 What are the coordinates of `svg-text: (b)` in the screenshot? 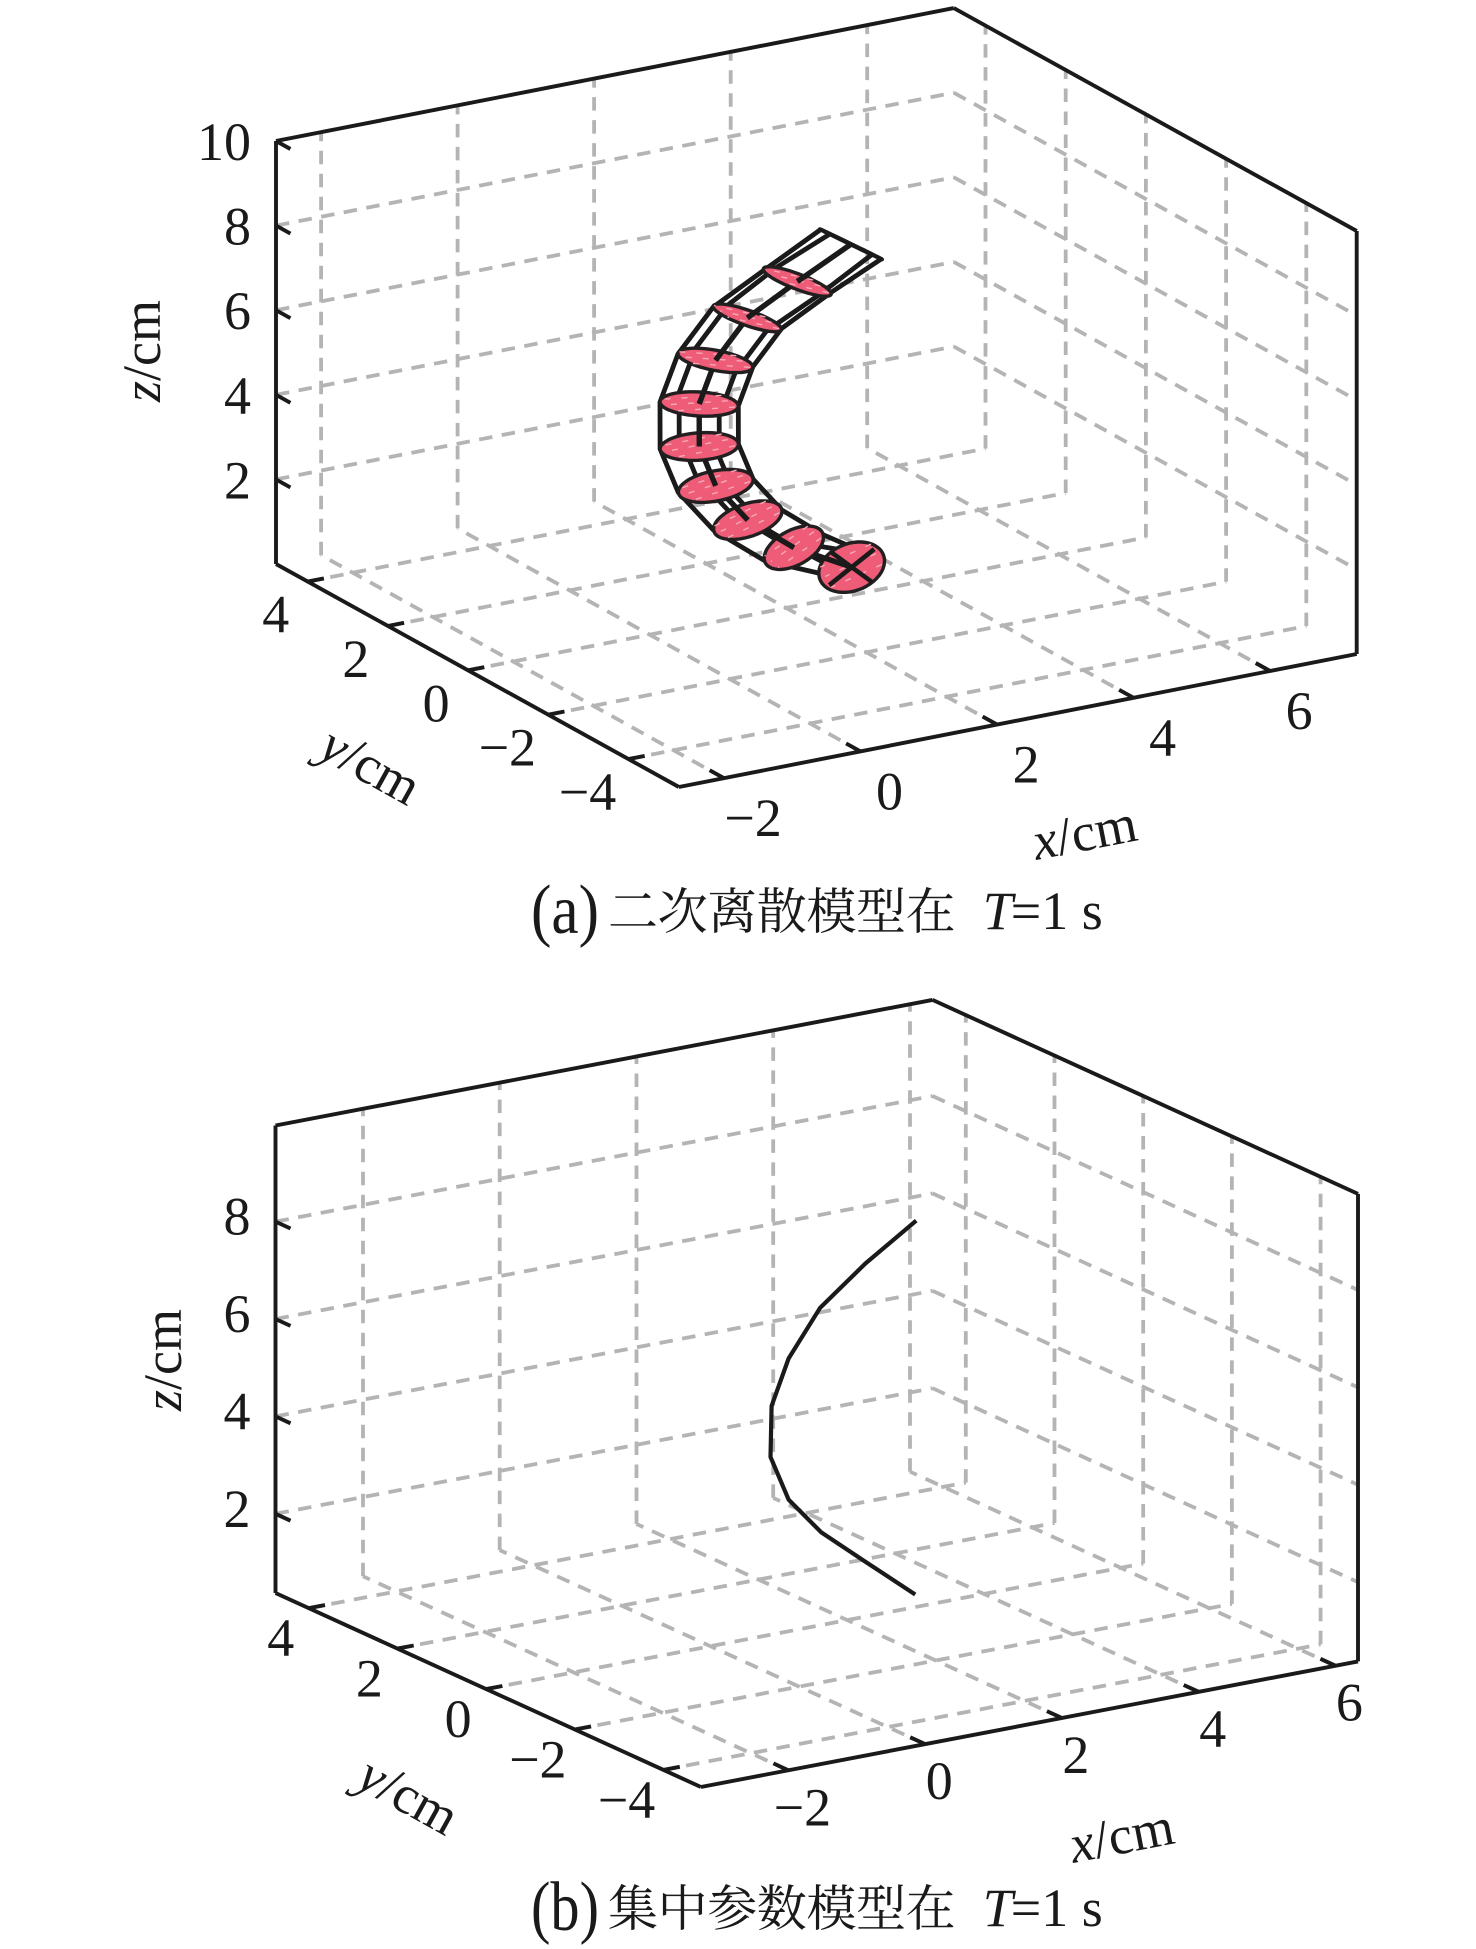 It's located at (565, 1907).